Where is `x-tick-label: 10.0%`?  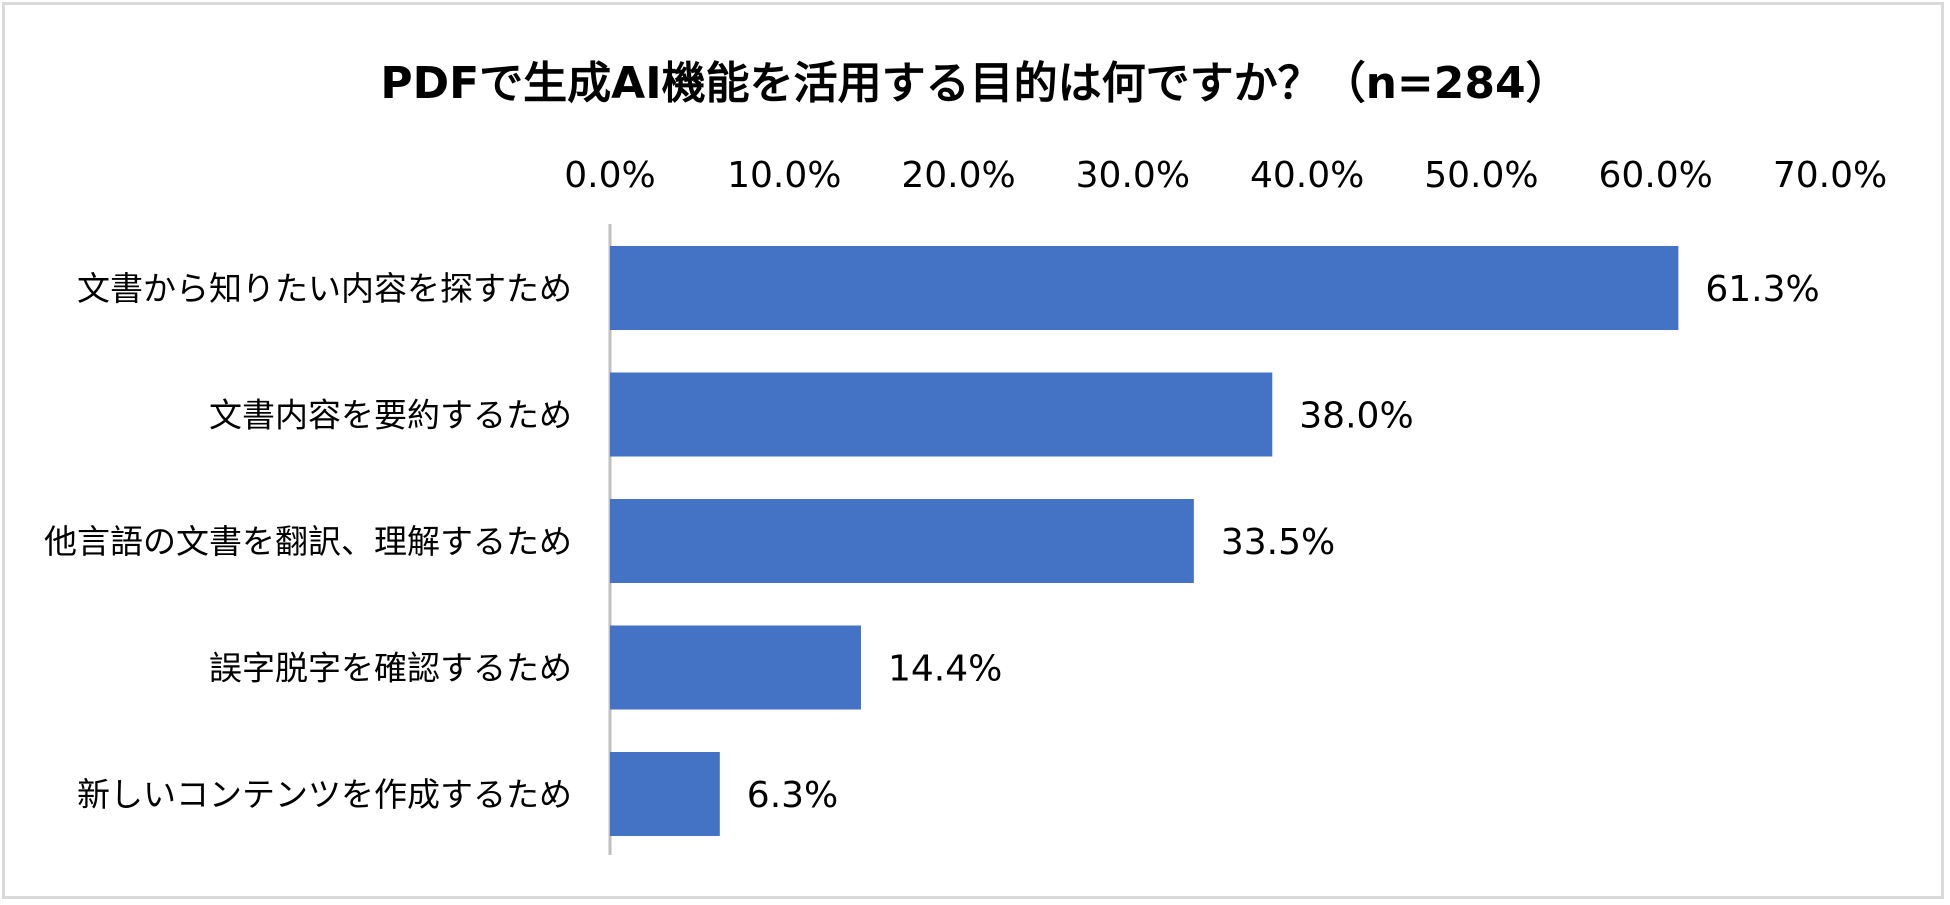 x-tick-label: 10.0% is located at coordinates (784, 175).